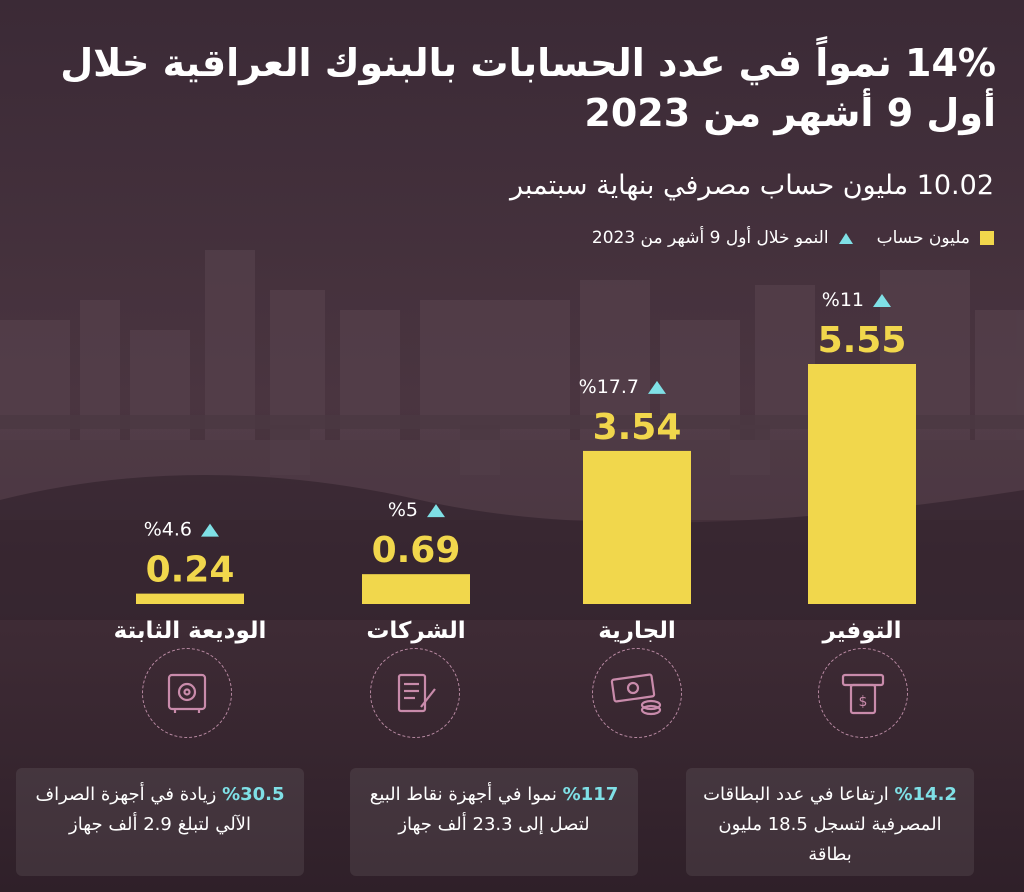  I want to click on growth-label: %5, so click(403, 510).